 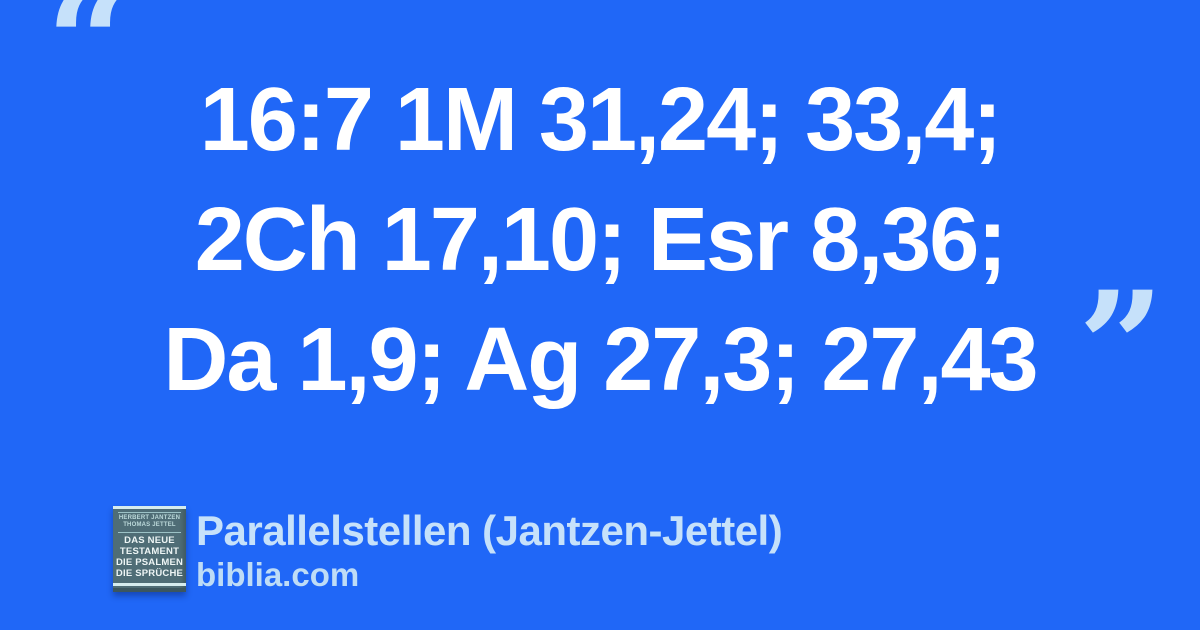 I want to click on book-cover-title-line-4: DIE SPRÜCHE, so click(x=149, y=573).